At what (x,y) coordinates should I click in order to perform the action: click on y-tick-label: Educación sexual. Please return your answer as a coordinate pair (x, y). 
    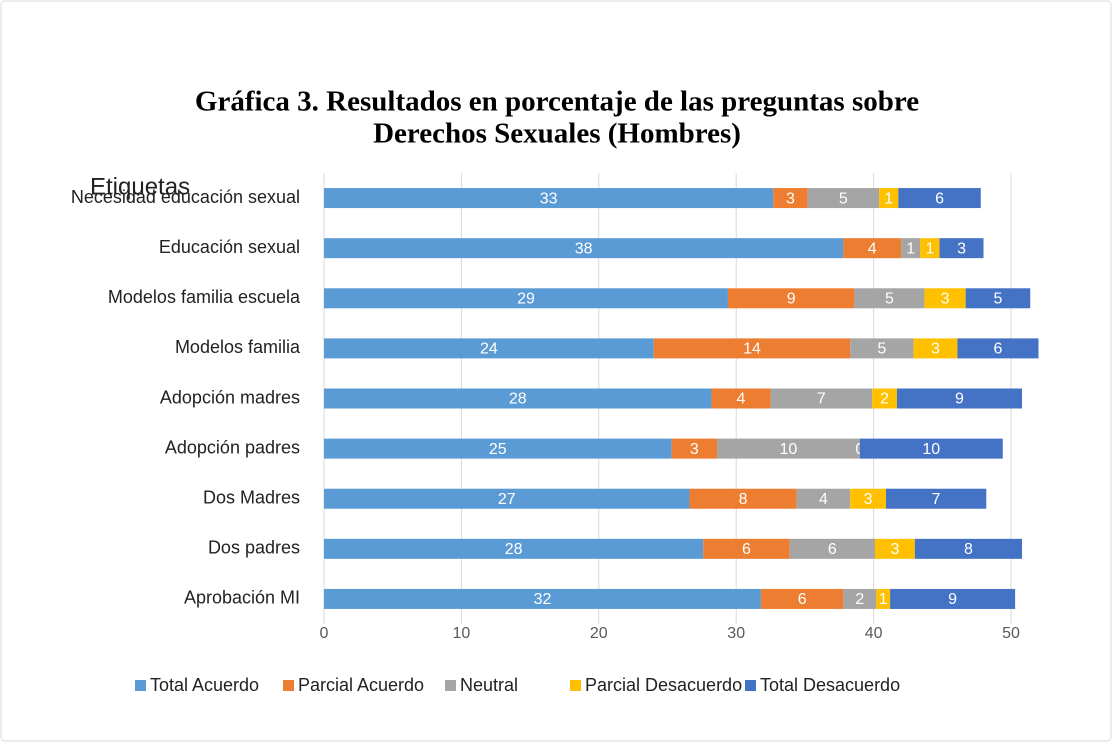
    Looking at the image, I should click on (229, 247).